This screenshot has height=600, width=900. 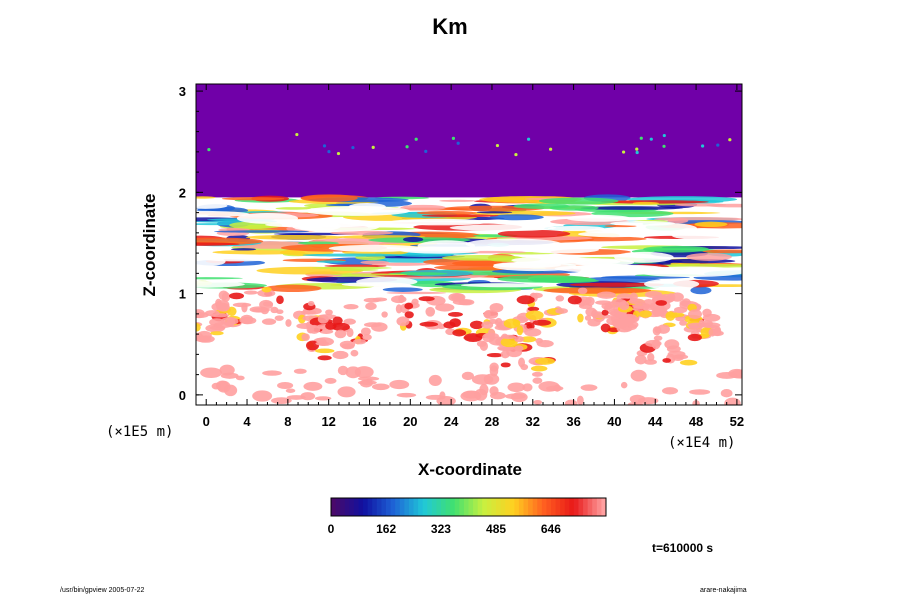 I want to click on time-annotation: t=610000 s, so click(x=683, y=548).